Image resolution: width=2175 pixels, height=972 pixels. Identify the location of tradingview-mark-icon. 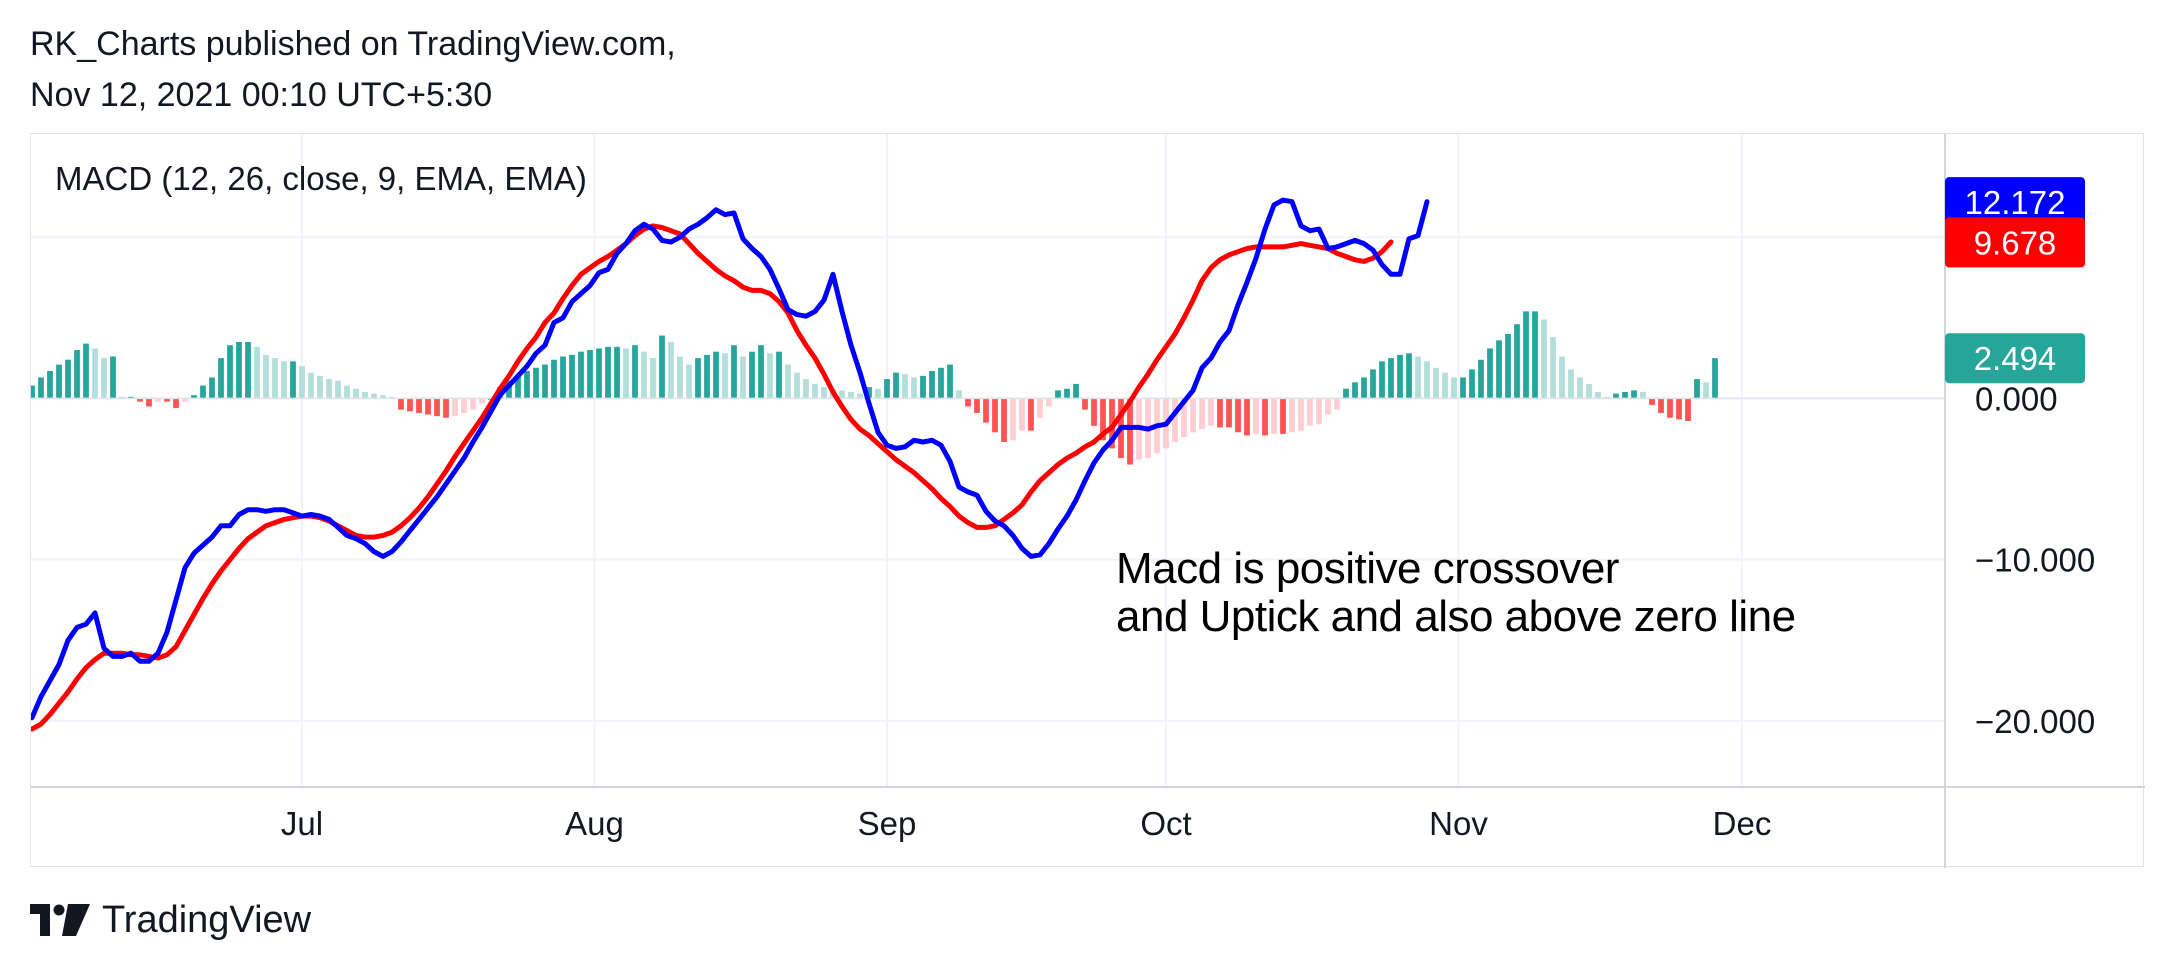
(60, 920).